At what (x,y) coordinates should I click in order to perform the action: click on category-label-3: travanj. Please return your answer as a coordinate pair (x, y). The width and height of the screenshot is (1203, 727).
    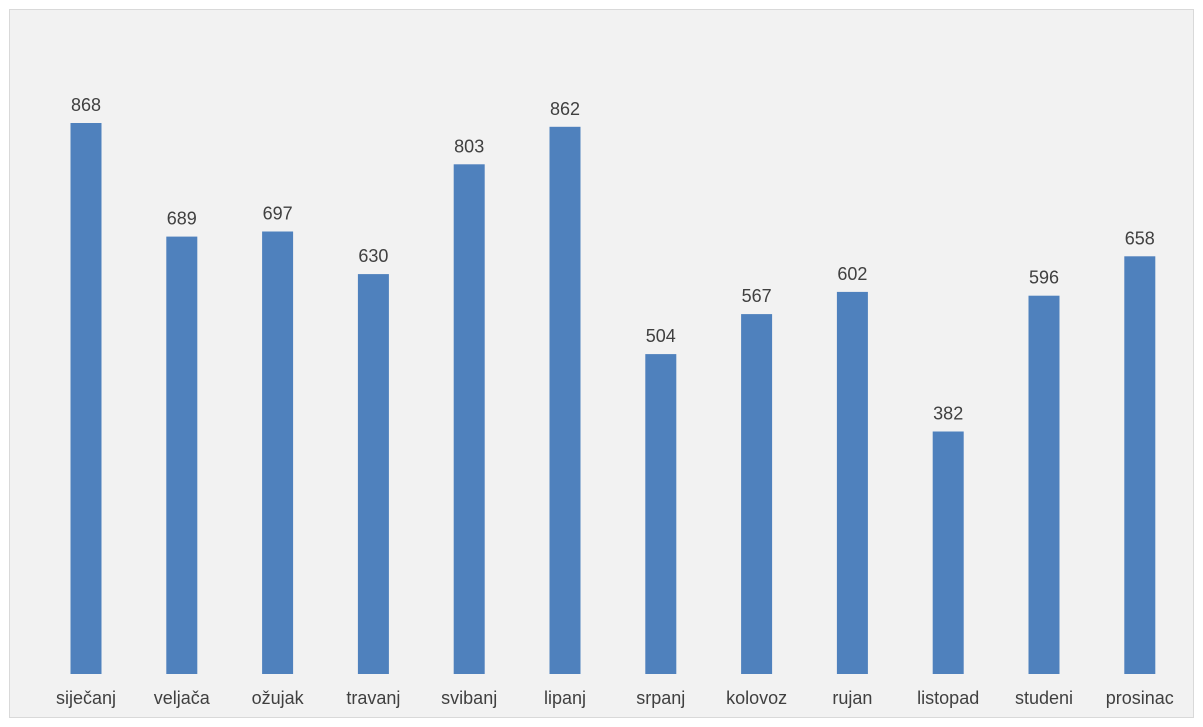
    Looking at the image, I should click on (373, 698).